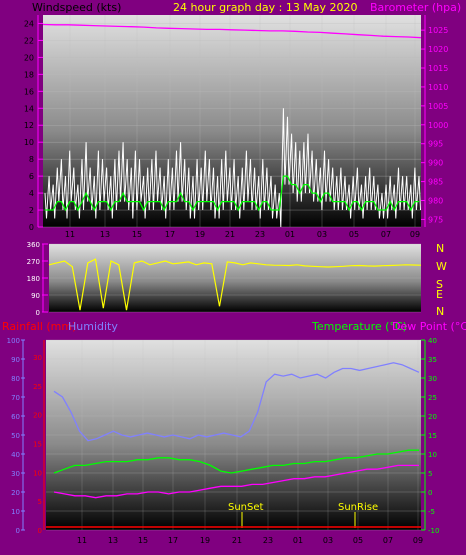  I want to click on humidity-line, so click(236, 402).